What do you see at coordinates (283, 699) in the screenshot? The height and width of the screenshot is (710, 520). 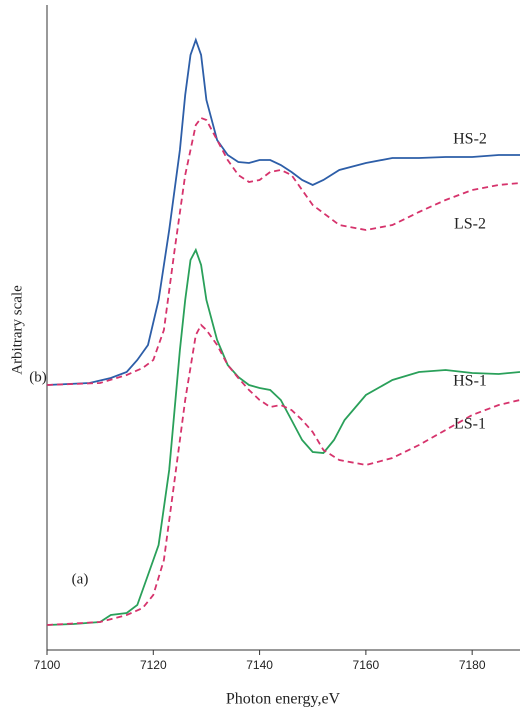 I see `x-axis-label: Photon energy,eV` at bounding box center [283, 699].